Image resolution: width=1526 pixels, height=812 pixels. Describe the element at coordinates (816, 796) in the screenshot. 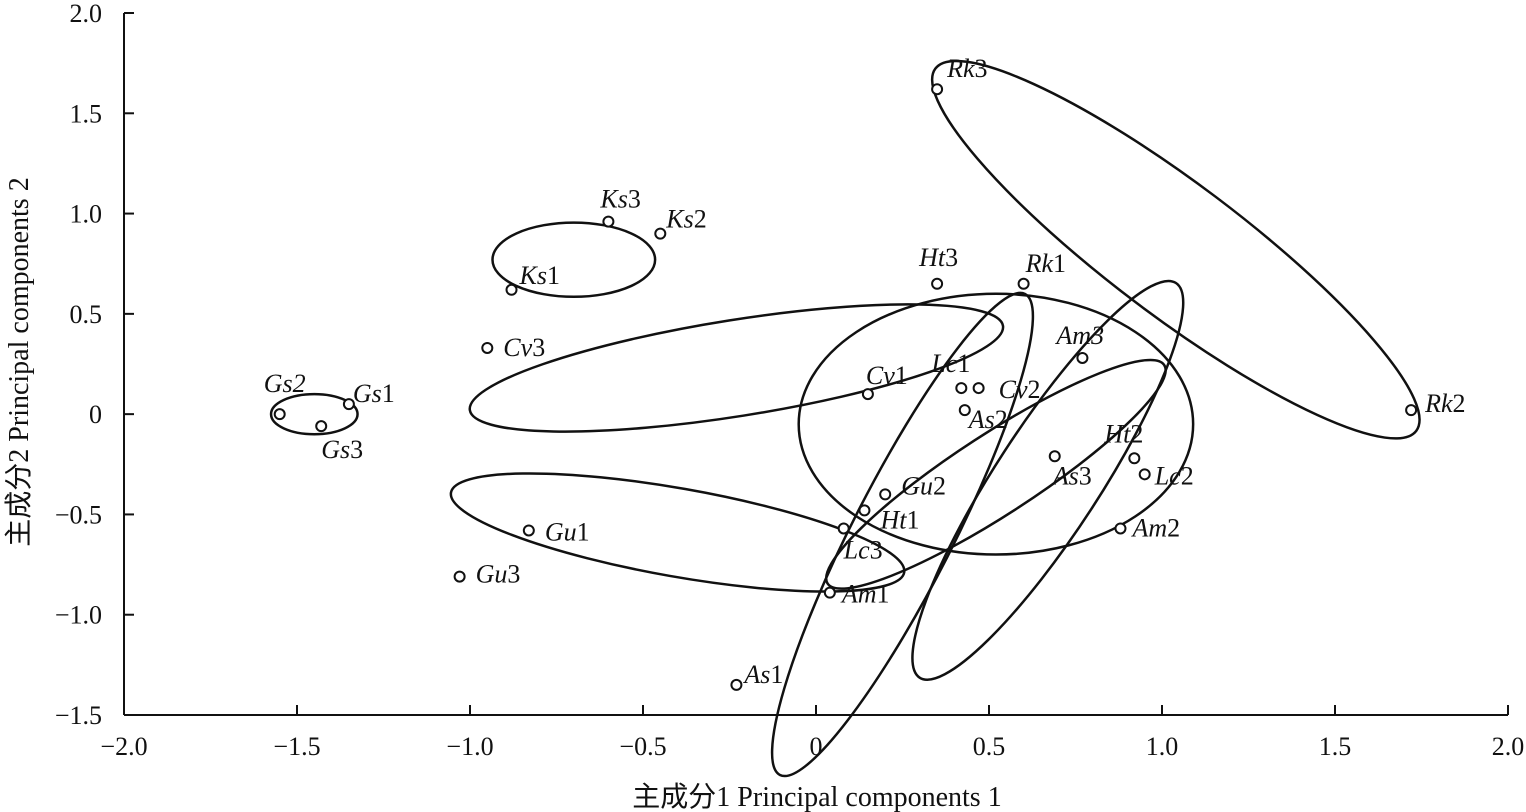

I see `x-axis-title: 主成分1 Principal components 1` at that location.